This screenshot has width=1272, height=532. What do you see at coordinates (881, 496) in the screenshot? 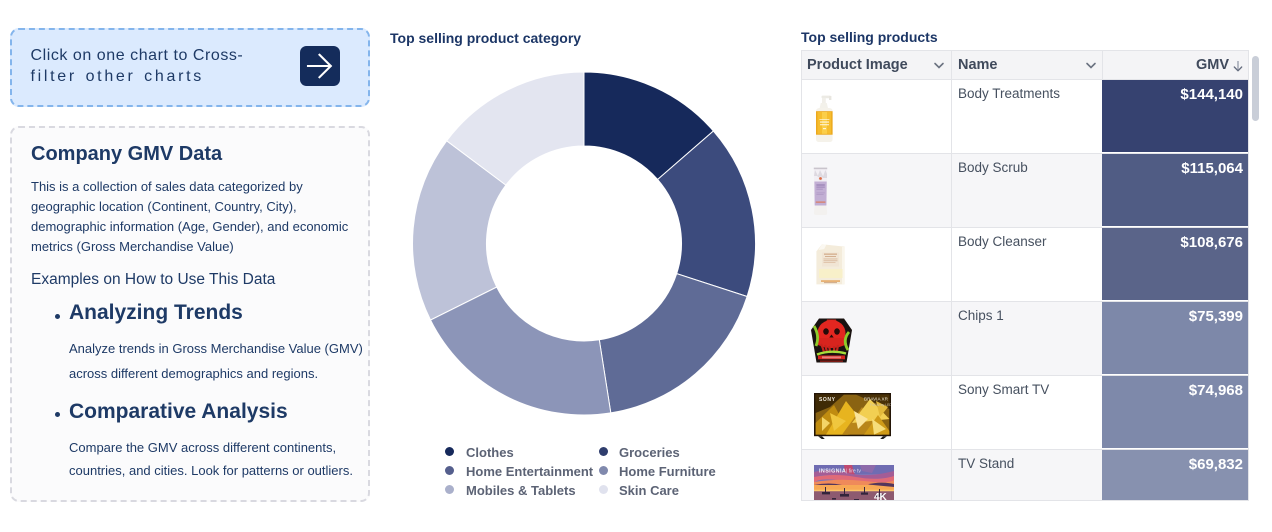
I see `svg-text: 4K` at bounding box center [881, 496].